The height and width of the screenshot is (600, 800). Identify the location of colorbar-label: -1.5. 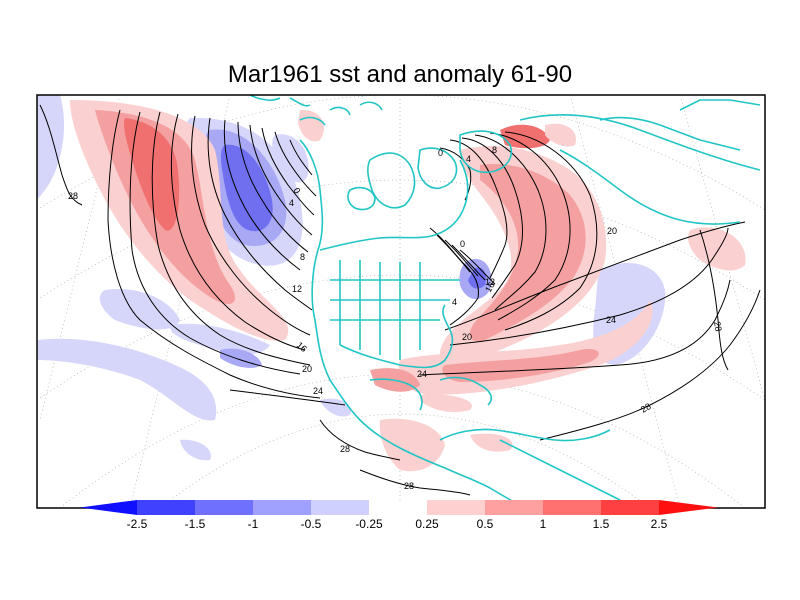
(195, 524).